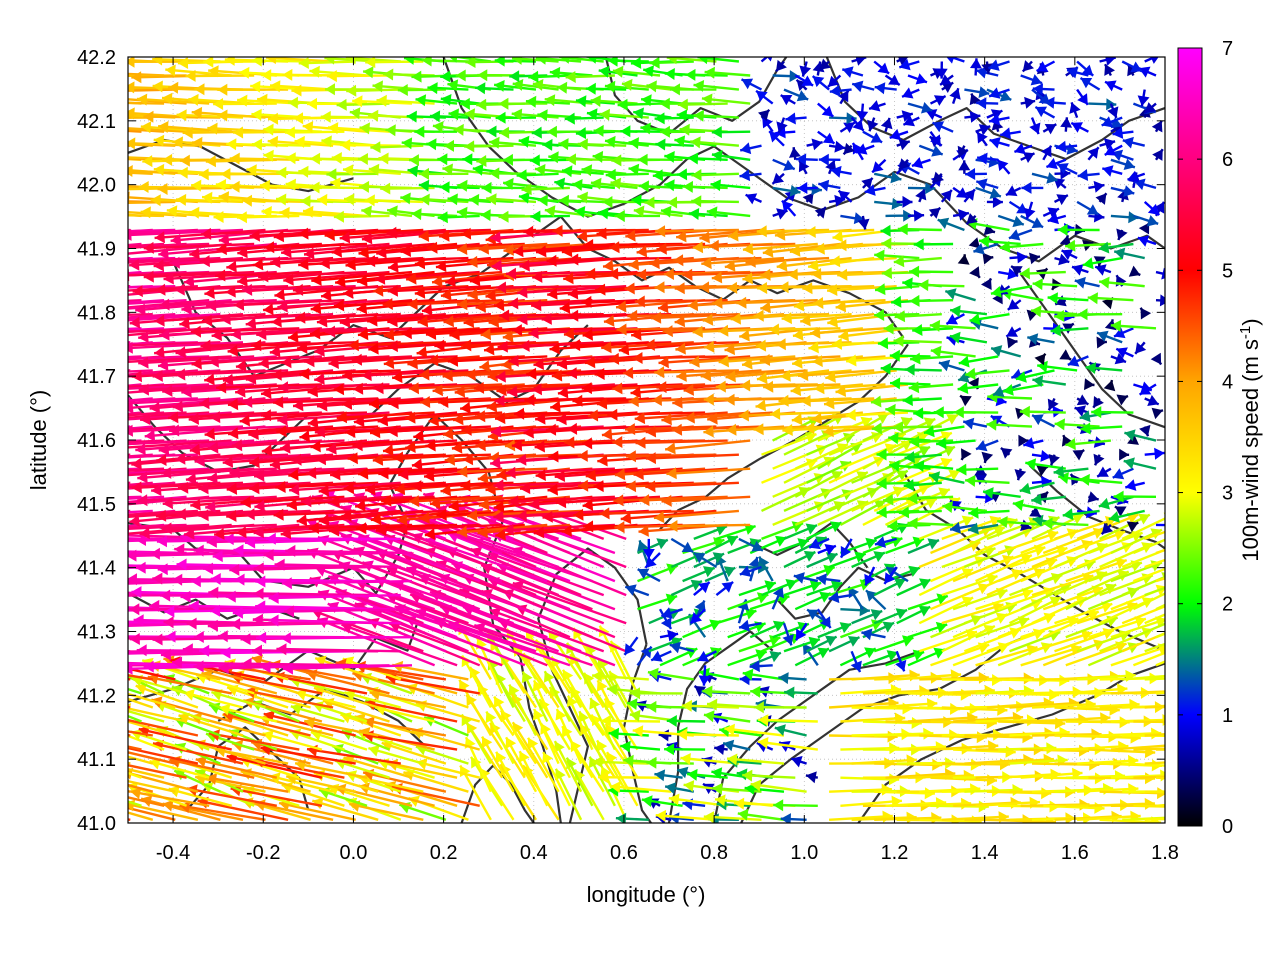  I want to click on x-tick-label: 1.4, so click(985, 853).